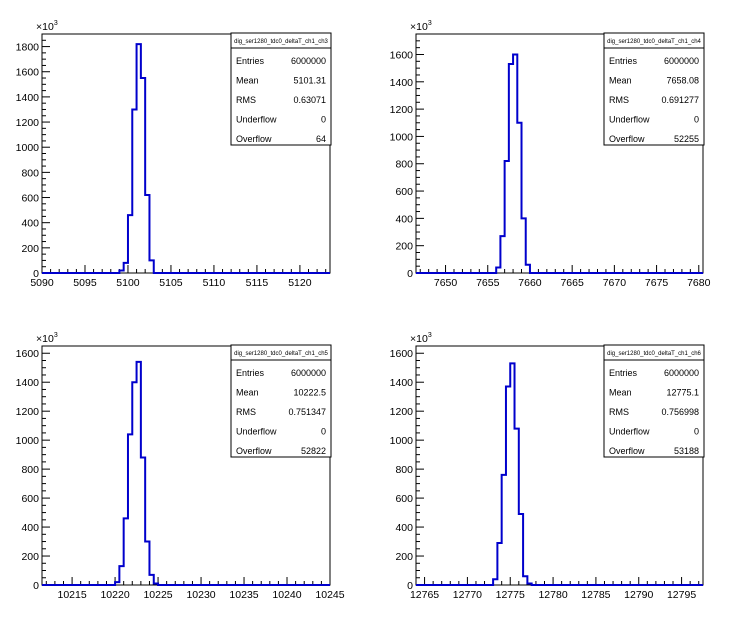 The image size is (746, 622). What do you see at coordinates (686, 451) in the screenshot?
I see `stats-value-overflow: 53188` at bounding box center [686, 451].